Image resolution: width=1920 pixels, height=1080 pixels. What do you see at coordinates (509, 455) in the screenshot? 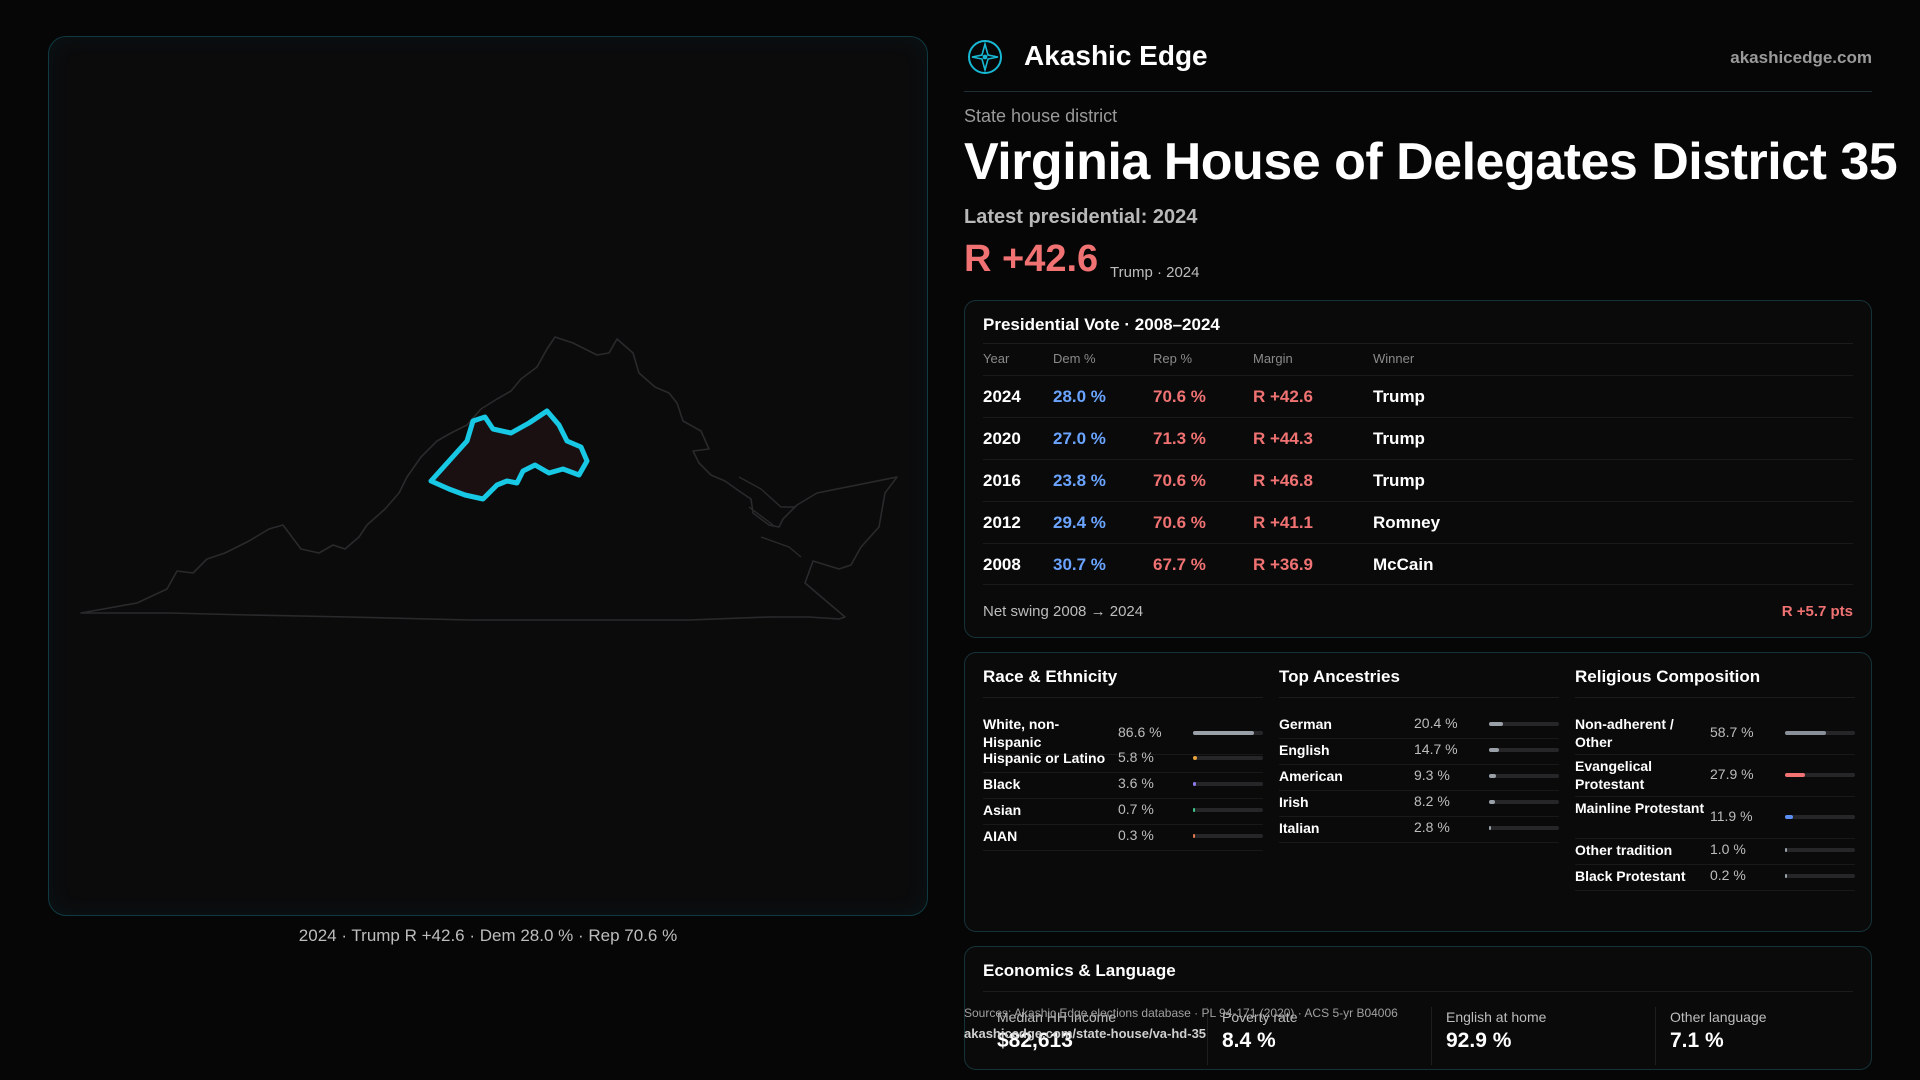
I see `district-35-outline` at bounding box center [509, 455].